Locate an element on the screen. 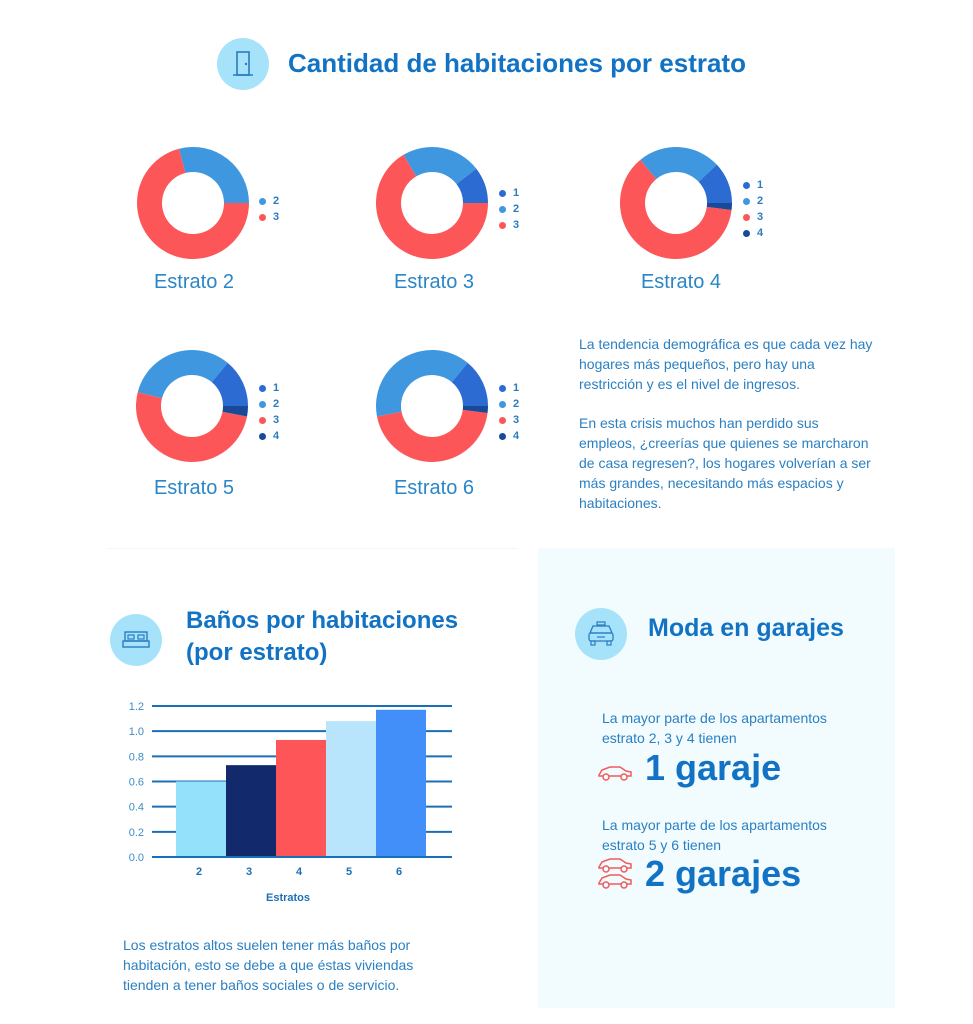  donut-title: Estrato 6 is located at coordinates (434, 488).